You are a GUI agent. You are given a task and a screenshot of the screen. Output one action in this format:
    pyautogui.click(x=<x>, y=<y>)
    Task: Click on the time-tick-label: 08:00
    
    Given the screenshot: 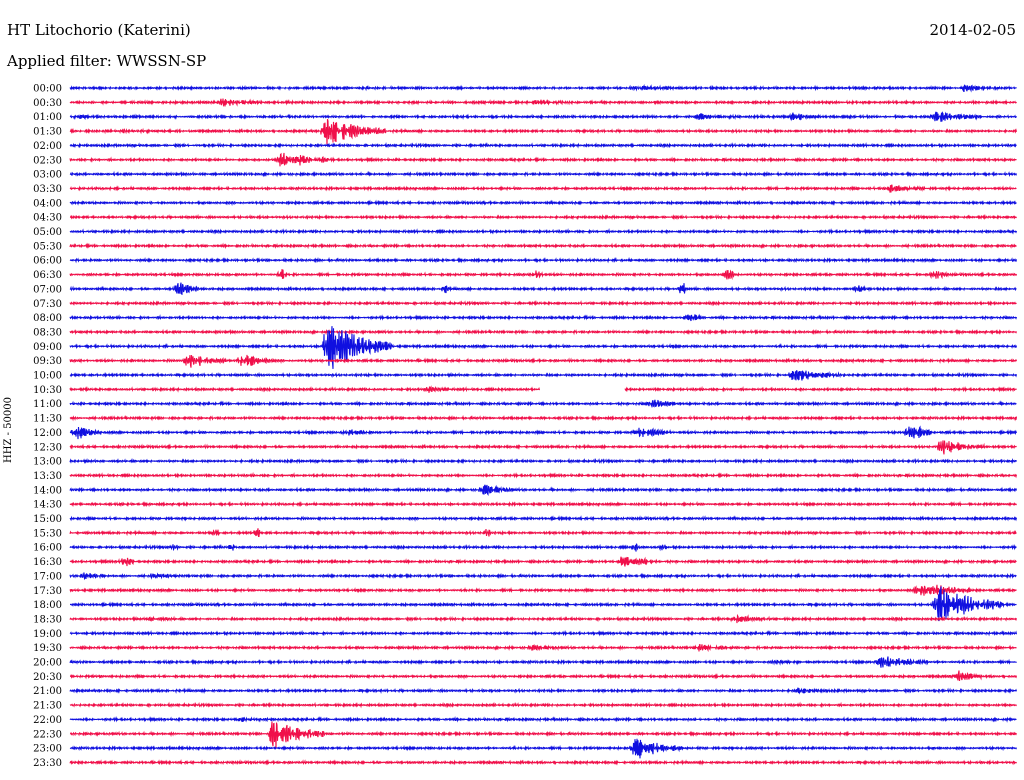 What is the action you would take?
    pyautogui.click(x=47, y=318)
    